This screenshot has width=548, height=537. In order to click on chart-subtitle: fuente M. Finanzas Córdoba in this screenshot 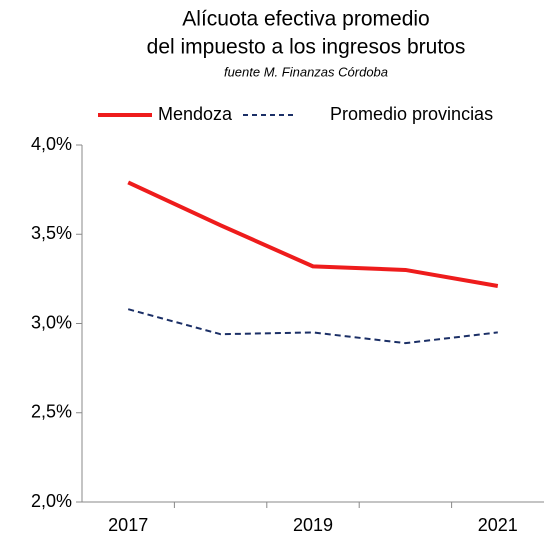, I will do `click(306, 71)`.